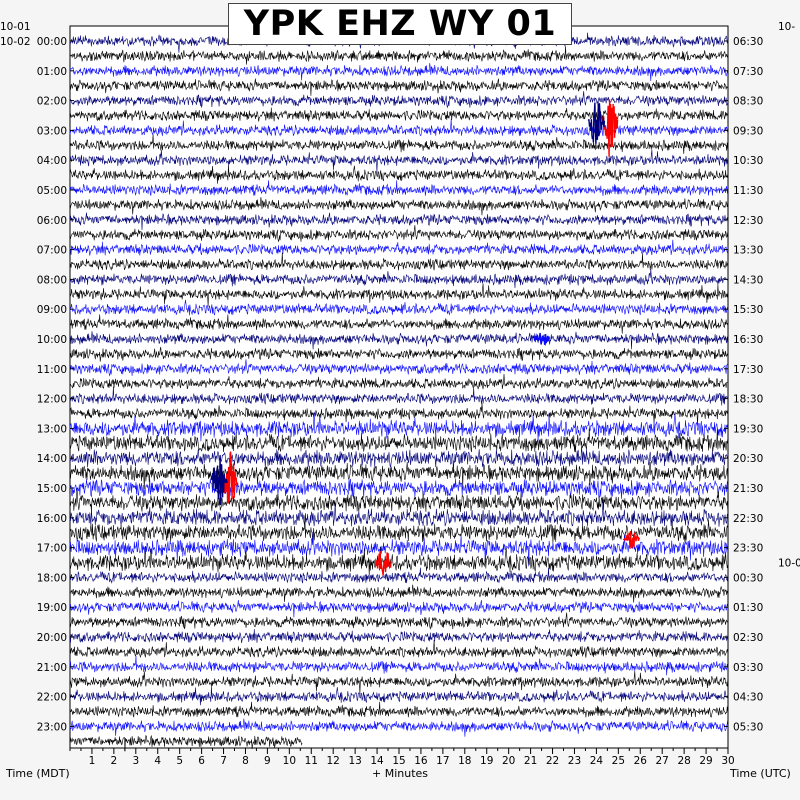 This screenshot has height=800, width=800. I want to click on x-tick-label: 15, so click(398, 761).